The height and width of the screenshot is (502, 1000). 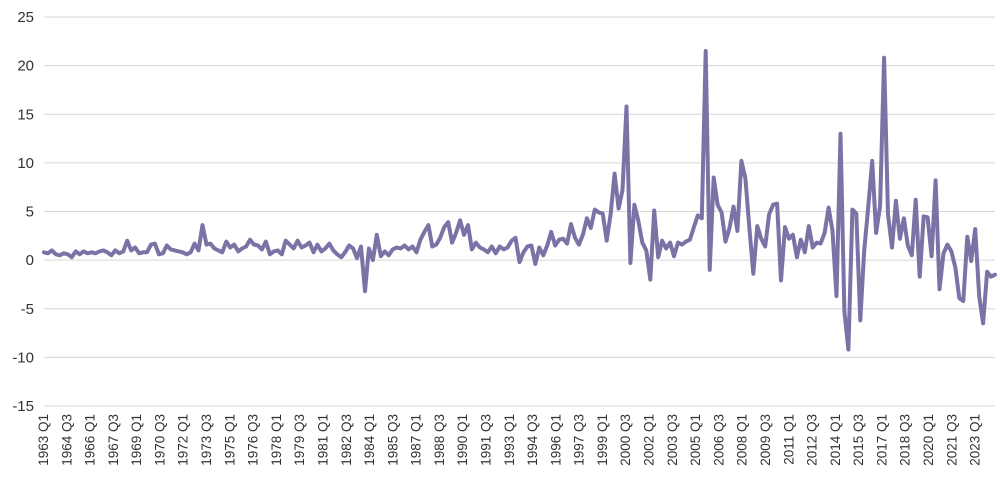 What do you see at coordinates (183, 440) in the screenshot?
I see `x-tick-label: 1972 Q1` at bounding box center [183, 440].